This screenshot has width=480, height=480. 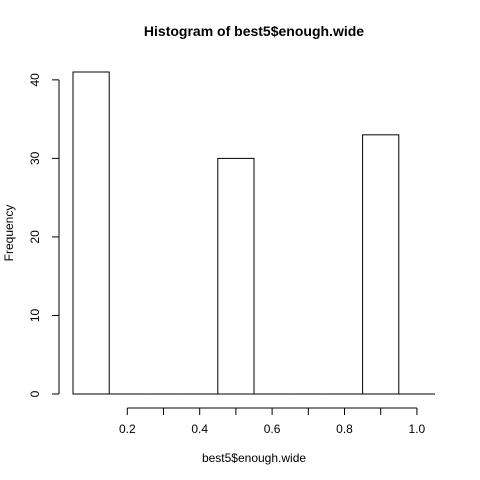 What do you see at coordinates (35, 315) in the screenshot?
I see `y-tick-label: 10` at bounding box center [35, 315].